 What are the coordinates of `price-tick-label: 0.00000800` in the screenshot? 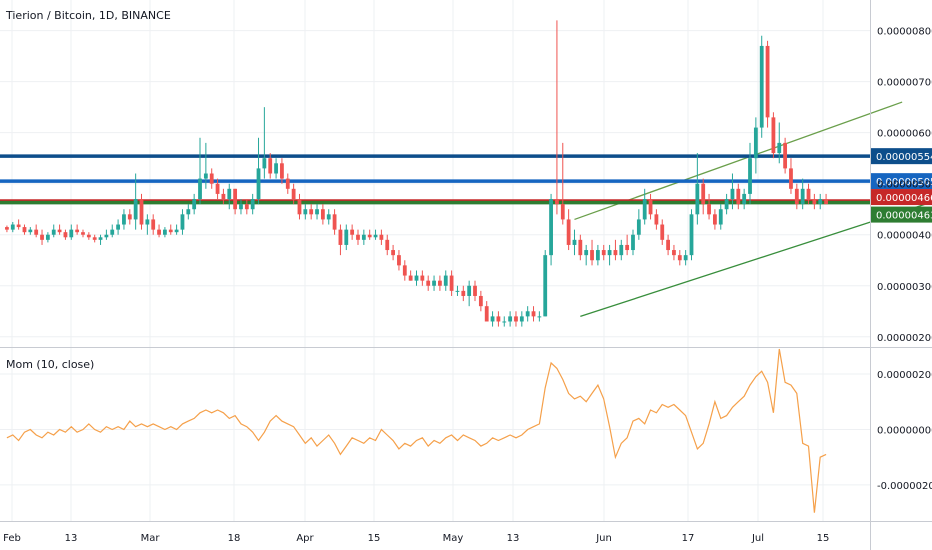 It's located at (904, 32).